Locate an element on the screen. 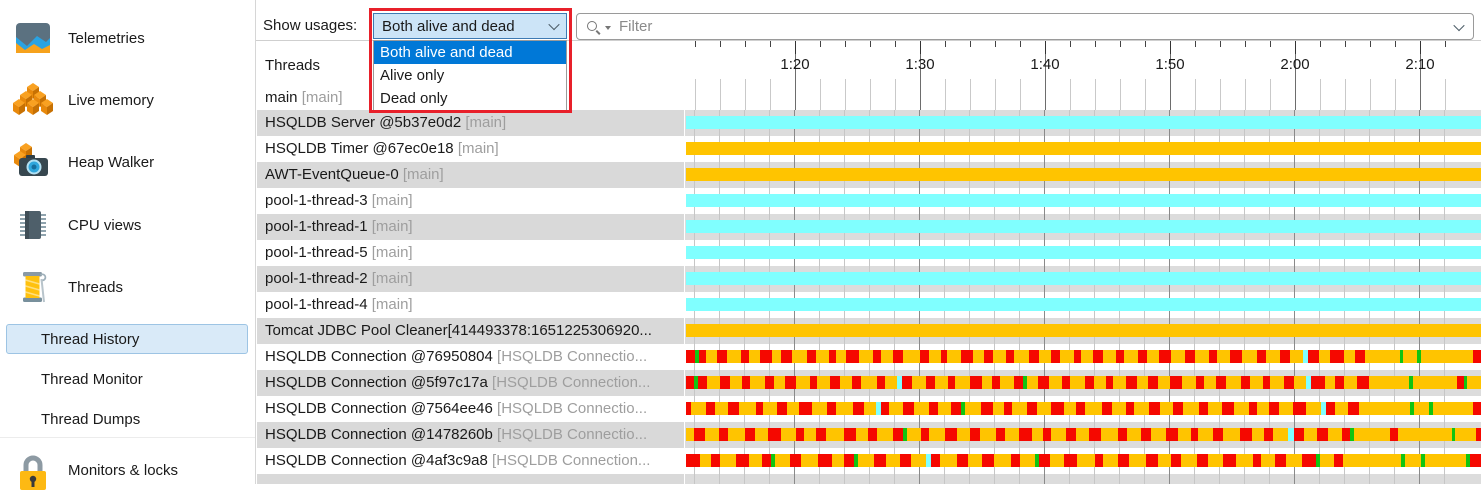 This screenshot has width=1481, height=492. dropdown-option-both-alive-and-dead: Both alive and dead is located at coordinates (470, 52).